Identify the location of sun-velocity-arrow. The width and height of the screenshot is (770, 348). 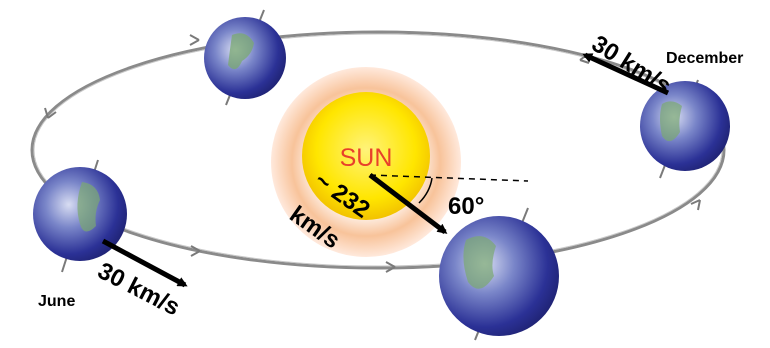
(408, 203).